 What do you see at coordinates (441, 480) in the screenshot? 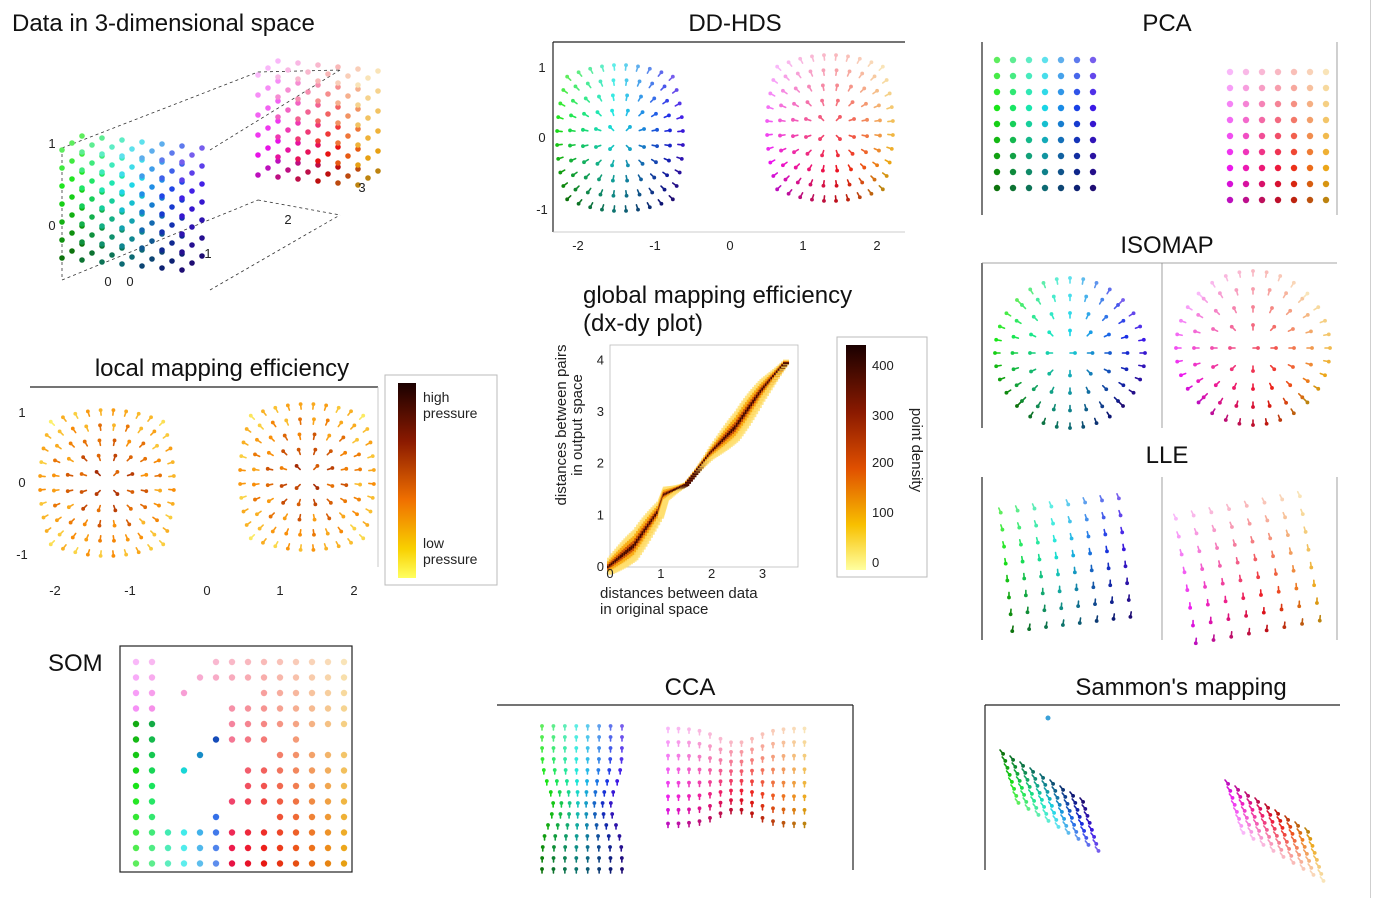
I see `colorbar-frame` at bounding box center [441, 480].